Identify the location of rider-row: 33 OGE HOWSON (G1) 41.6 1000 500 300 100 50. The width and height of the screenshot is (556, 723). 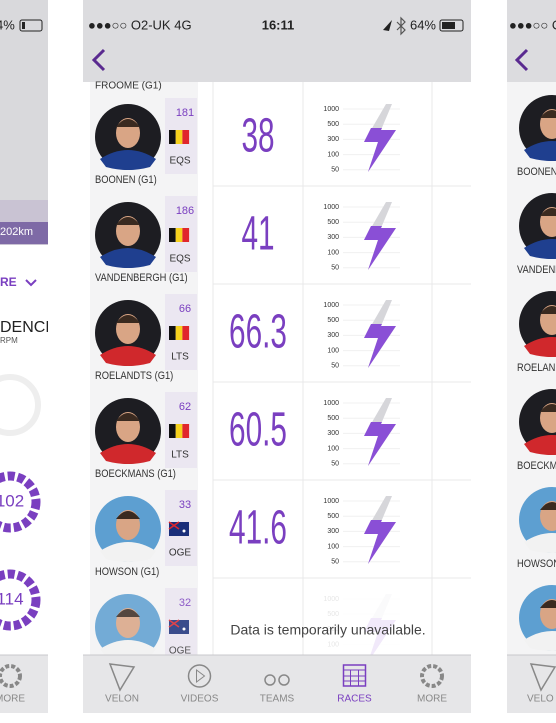
(283, 534).